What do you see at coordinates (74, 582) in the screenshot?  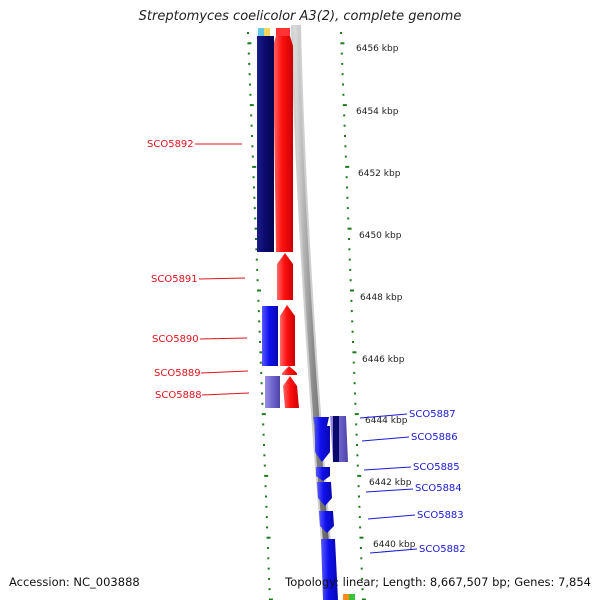 I see `accession-label: Accession: NC_003888` at bounding box center [74, 582].